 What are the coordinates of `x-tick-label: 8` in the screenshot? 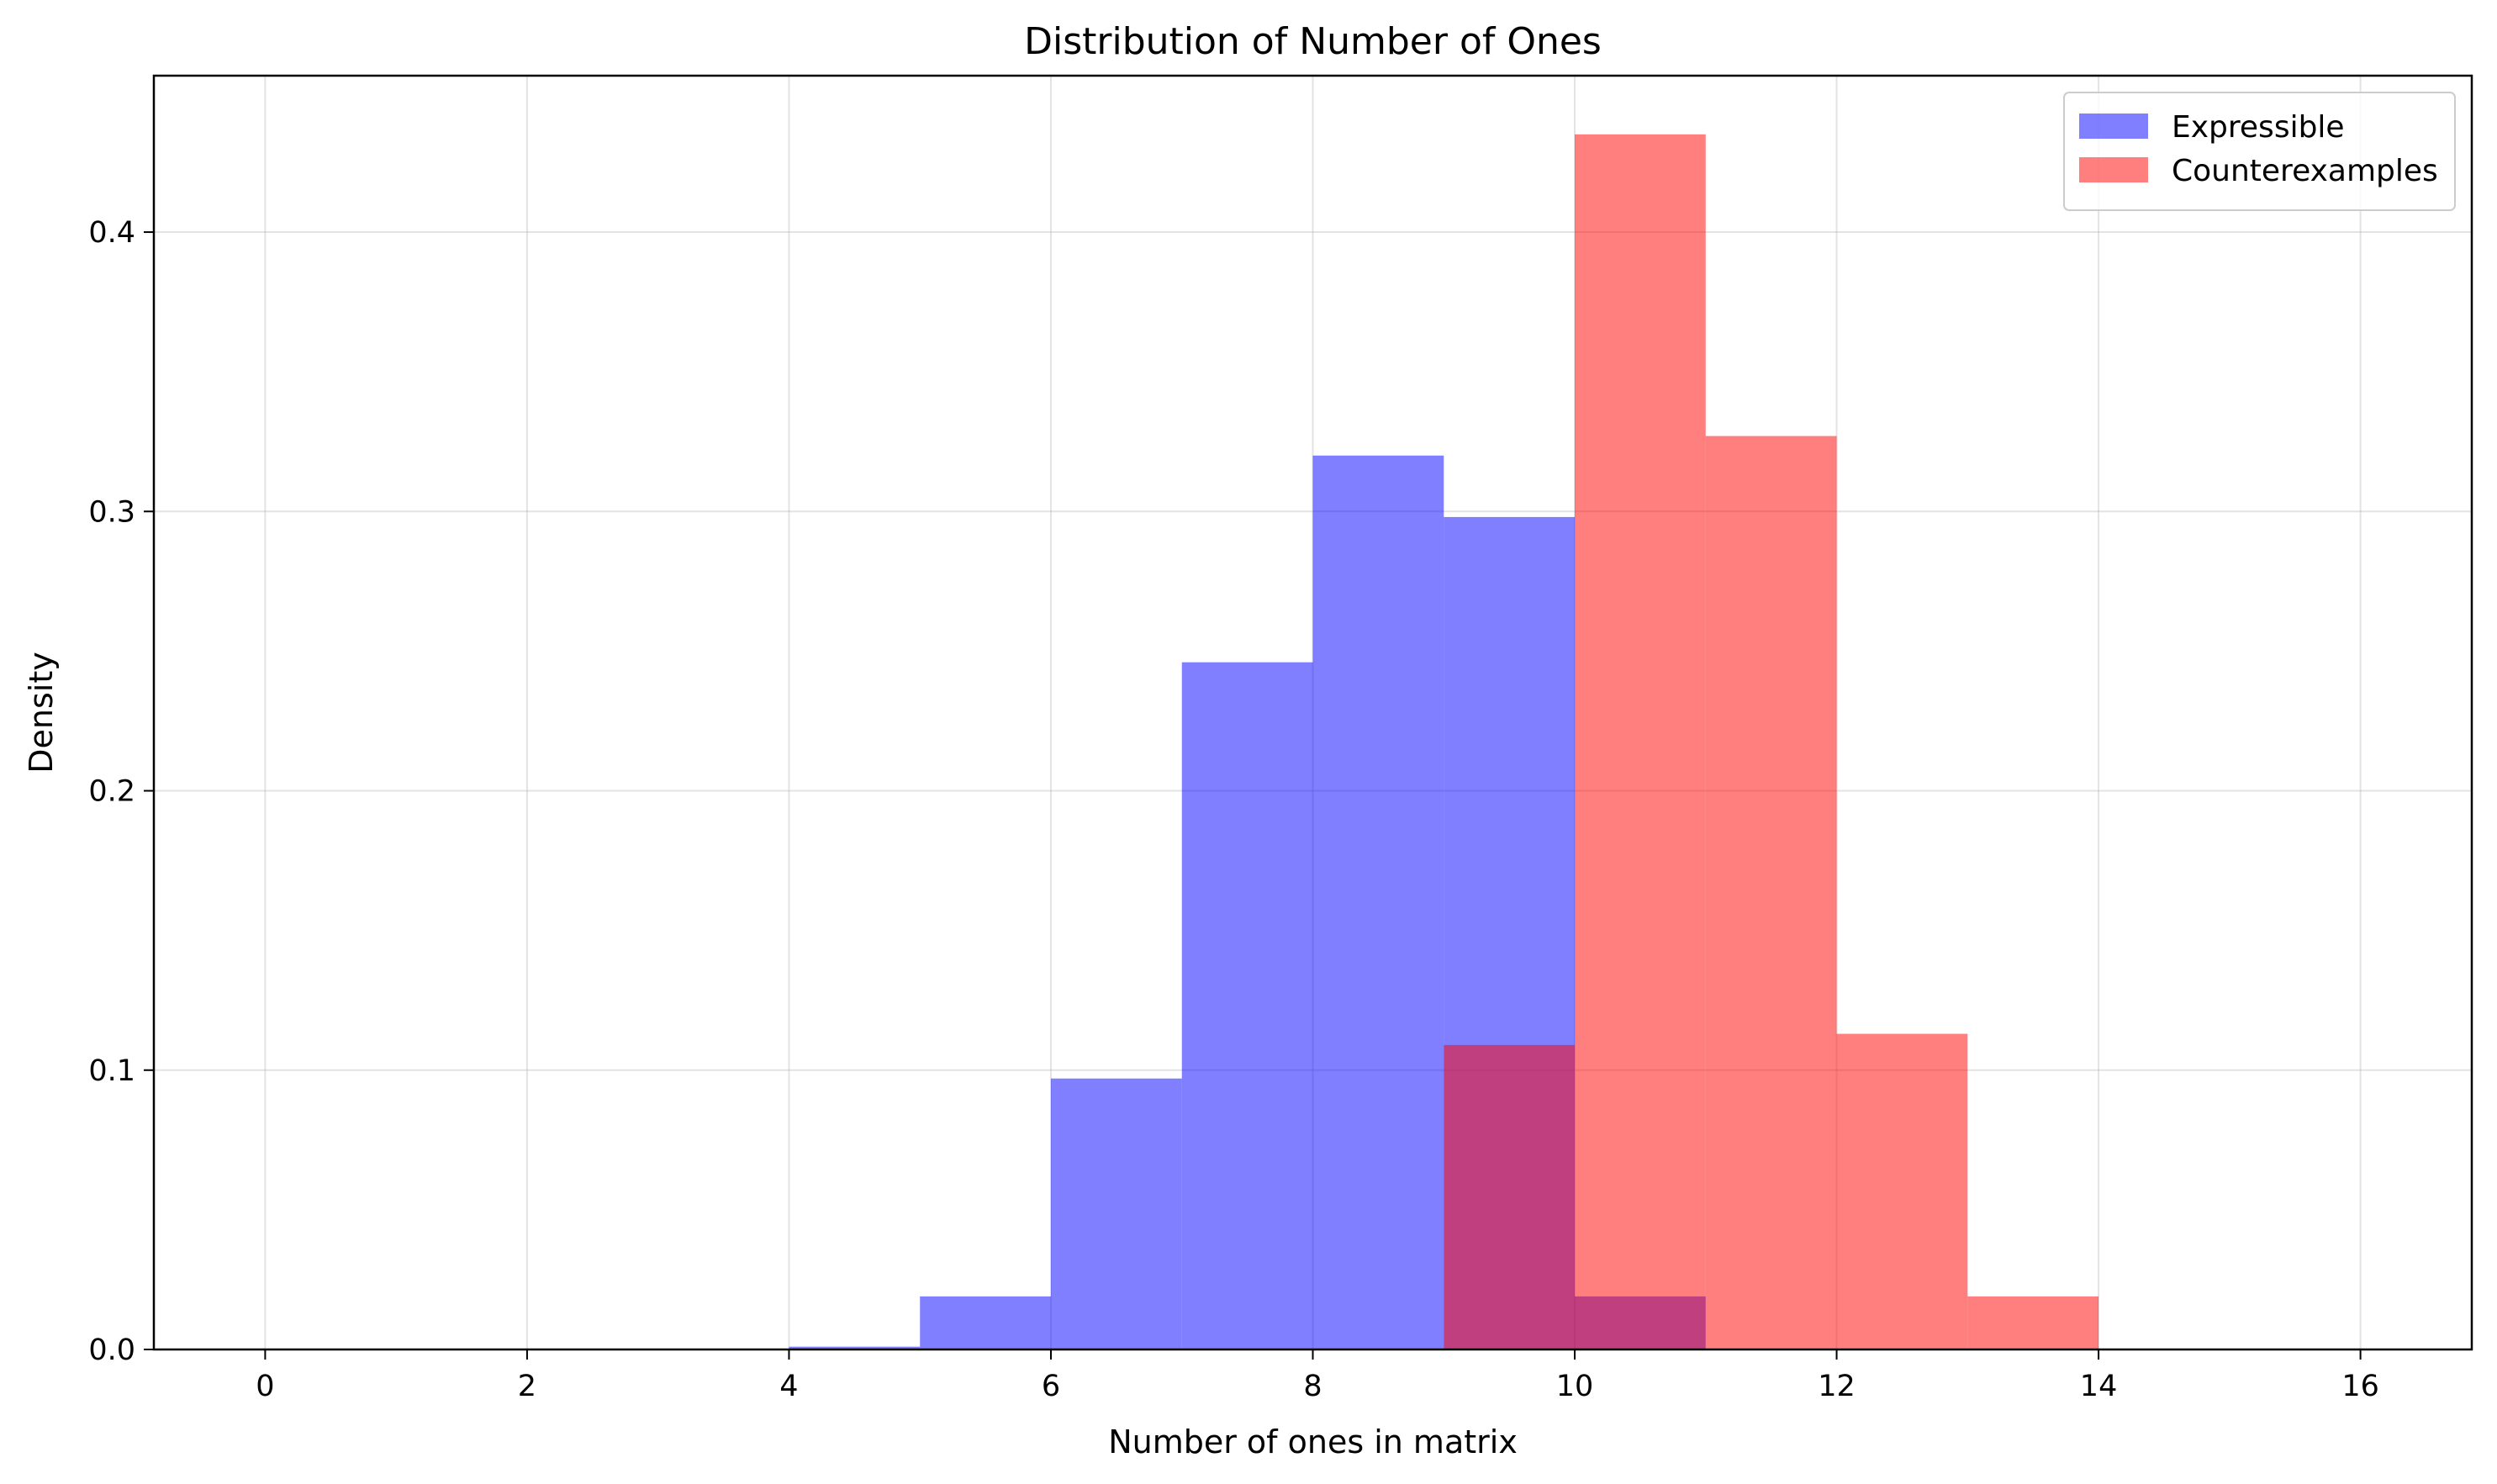 It's located at (1312, 1386).